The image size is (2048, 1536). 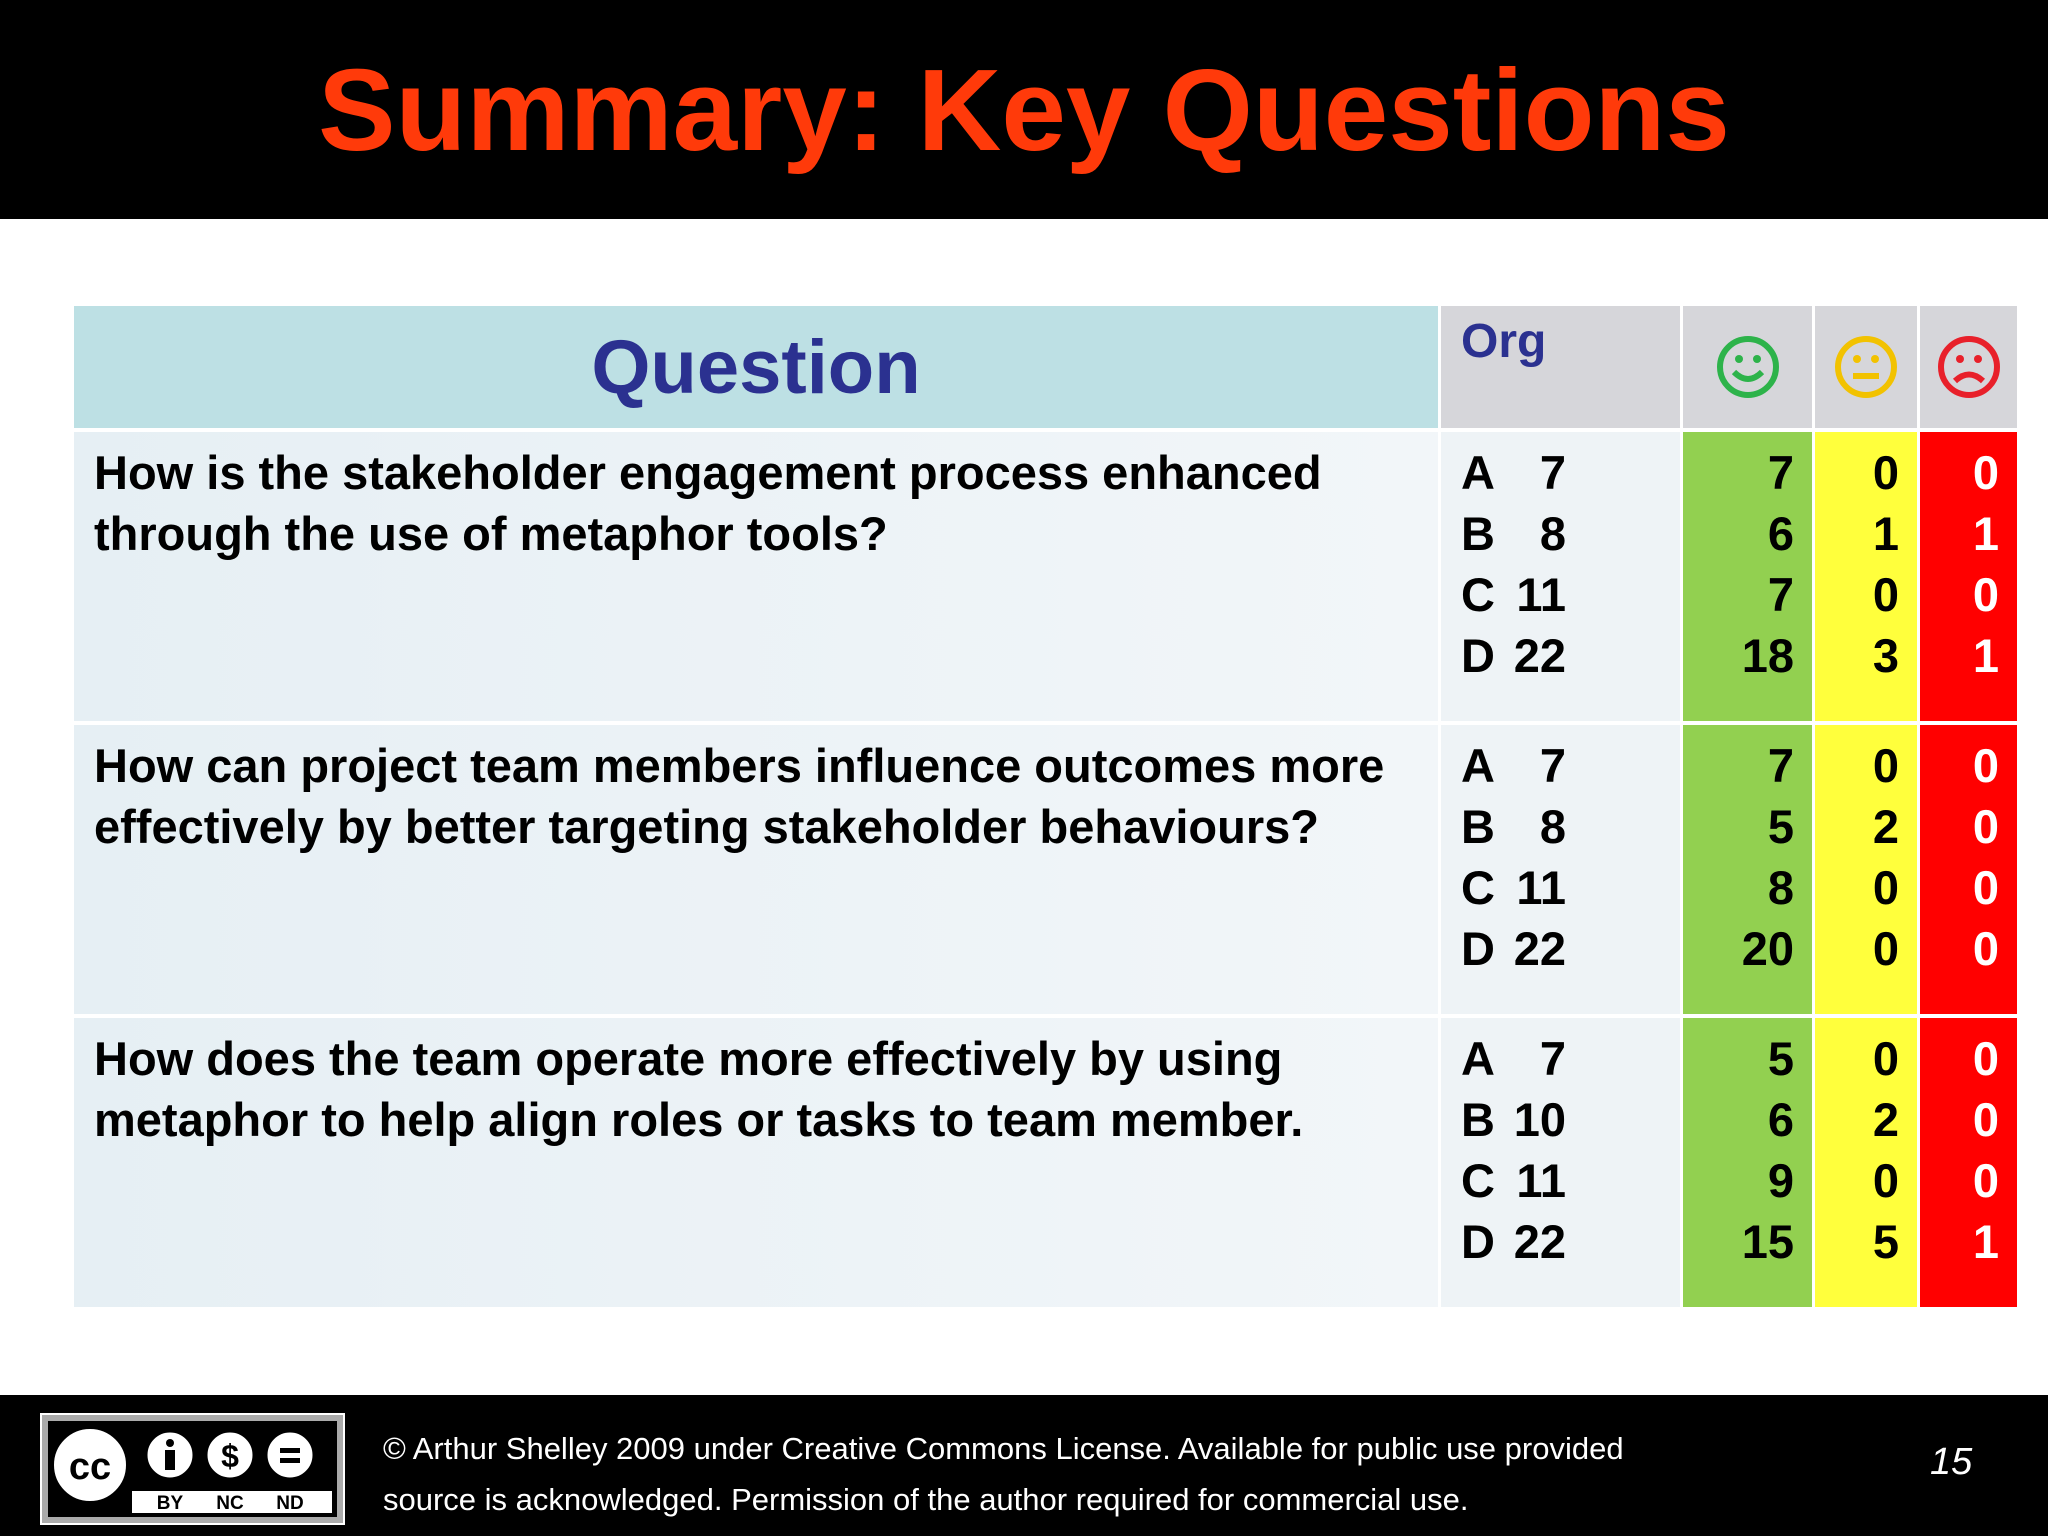 What do you see at coordinates (1866, 869) in the screenshot?
I see `neutral-cell: 0 2 0 0` at bounding box center [1866, 869].